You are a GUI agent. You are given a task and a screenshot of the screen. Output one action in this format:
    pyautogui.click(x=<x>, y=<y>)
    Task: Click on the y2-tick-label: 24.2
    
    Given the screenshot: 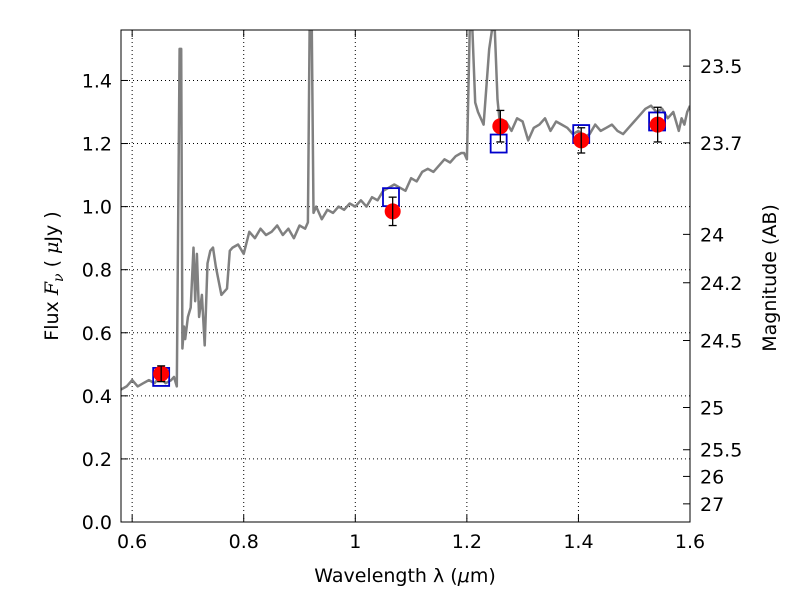 What is the action you would take?
    pyautogui.click(x=721, y=284)
    